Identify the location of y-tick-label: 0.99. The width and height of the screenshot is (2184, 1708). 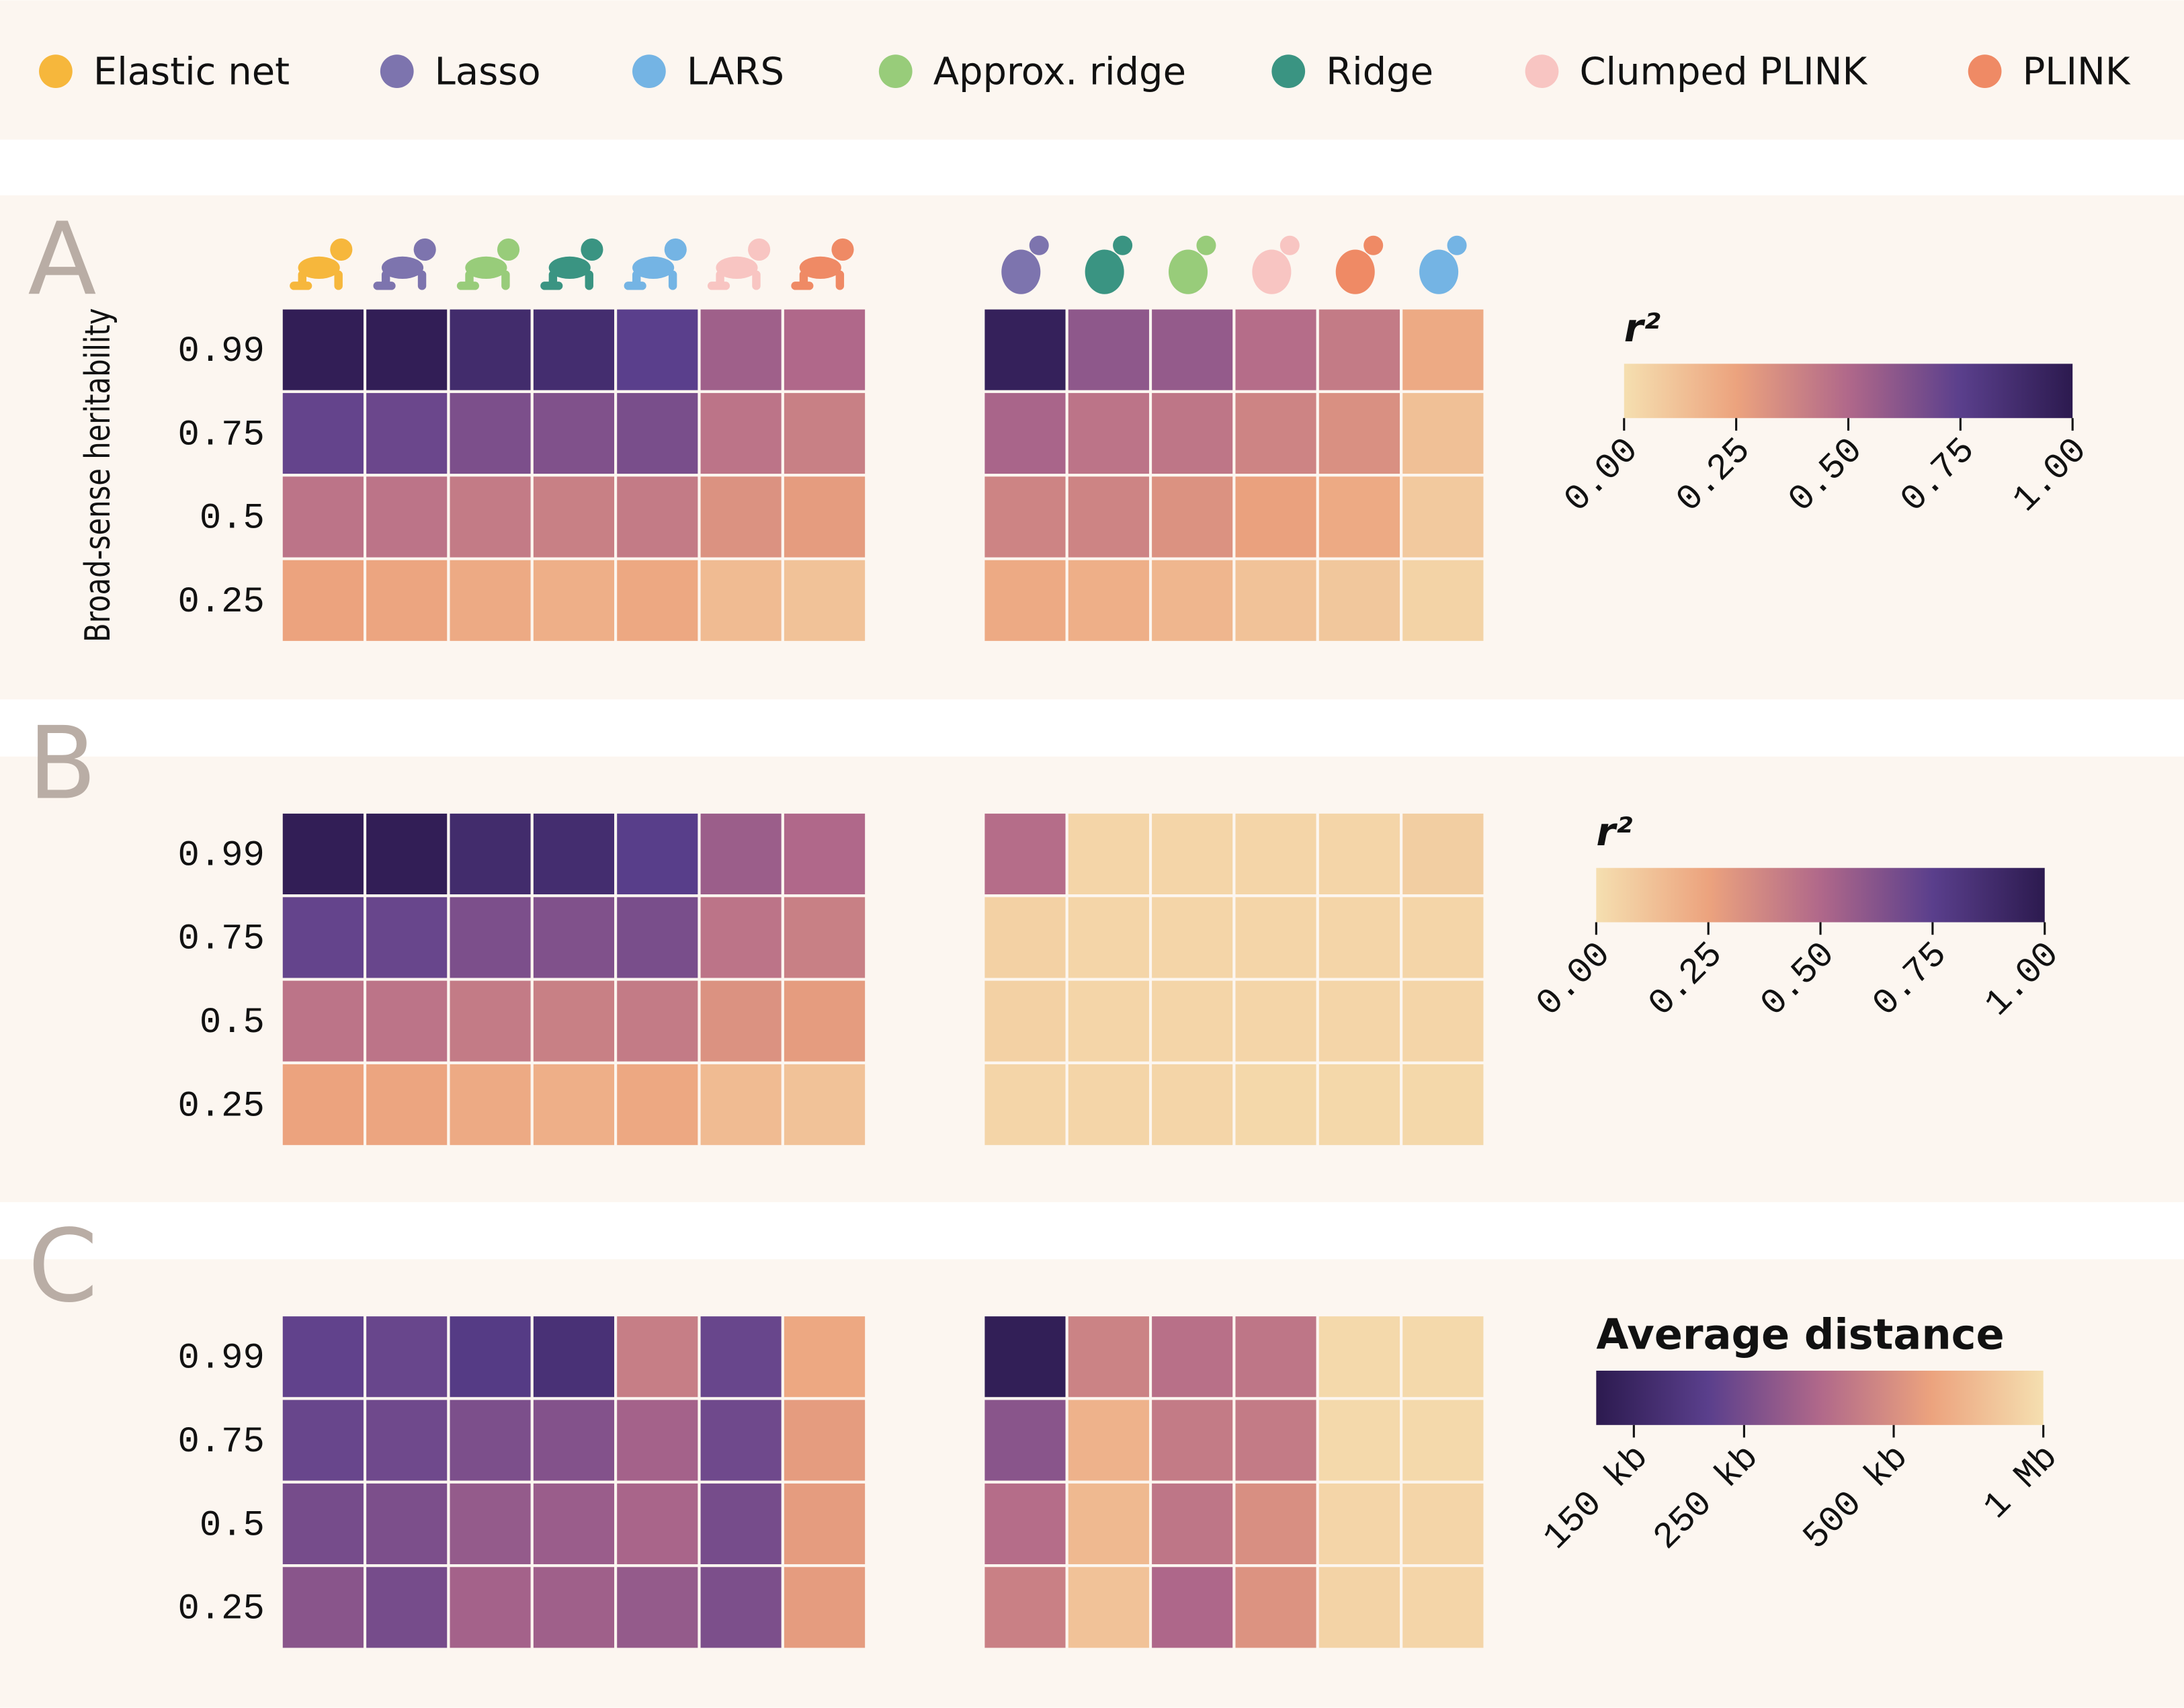
(220, 351).